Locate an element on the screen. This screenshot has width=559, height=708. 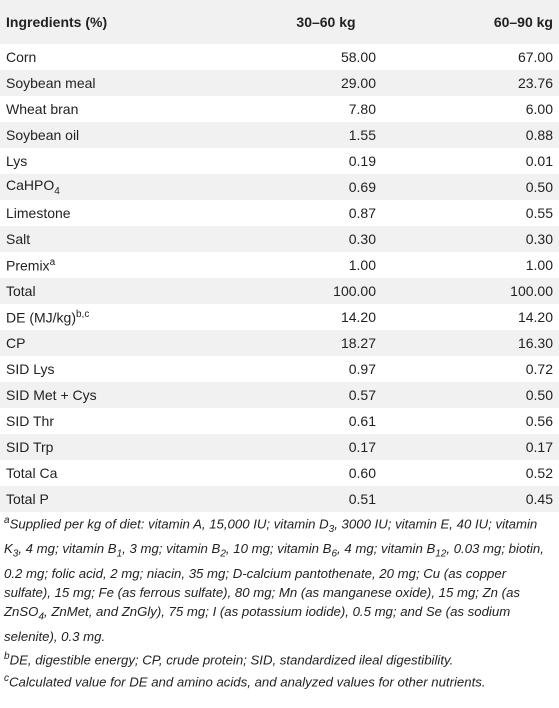
value-60-90kg: 67.00 is located at coordinates (535, 57).